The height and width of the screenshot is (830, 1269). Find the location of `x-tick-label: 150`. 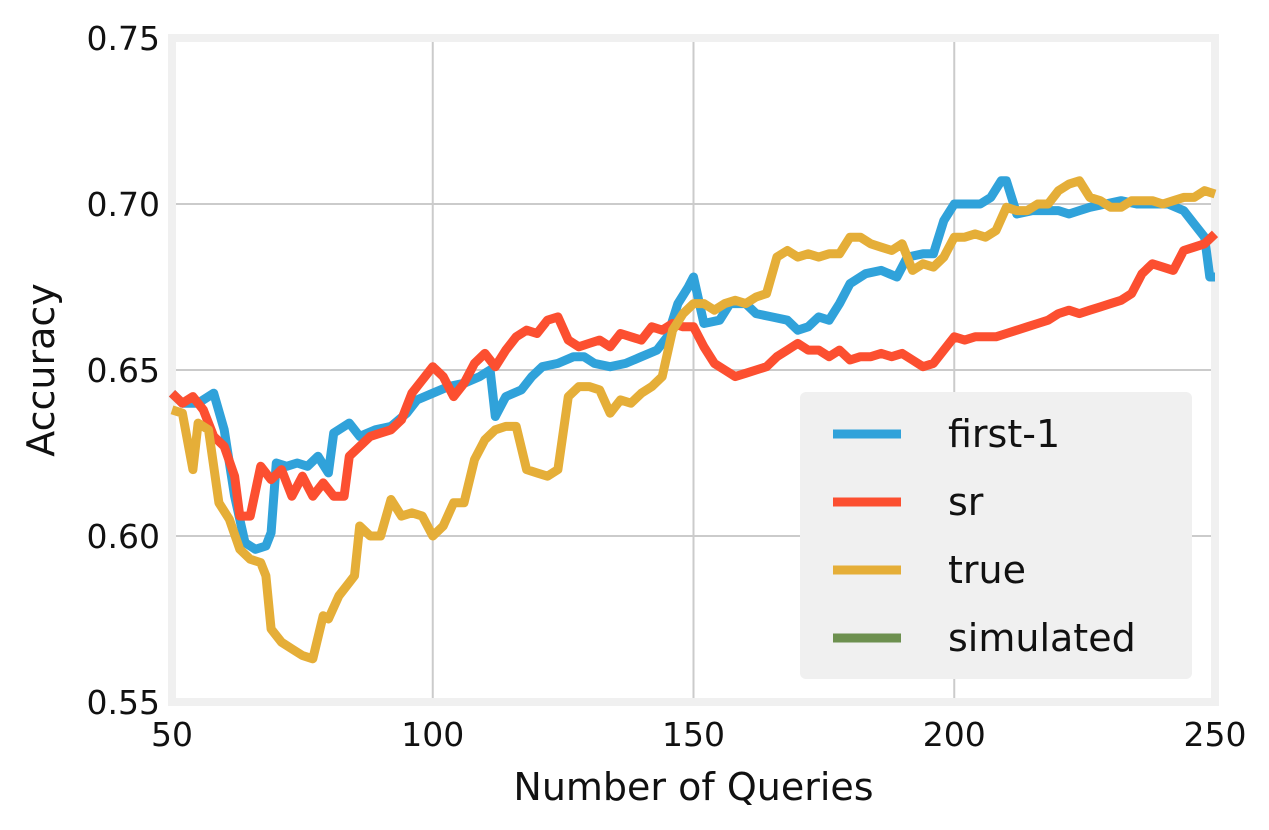

x-tick-label: 150 is located at coordinates (693, 734).